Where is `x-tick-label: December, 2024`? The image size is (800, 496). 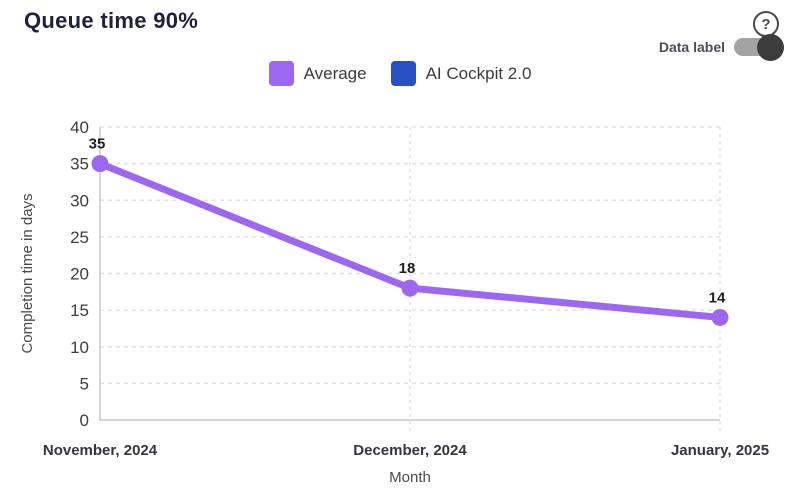
x-tick-label: December, 2024 is located at coordinates (410, 450).